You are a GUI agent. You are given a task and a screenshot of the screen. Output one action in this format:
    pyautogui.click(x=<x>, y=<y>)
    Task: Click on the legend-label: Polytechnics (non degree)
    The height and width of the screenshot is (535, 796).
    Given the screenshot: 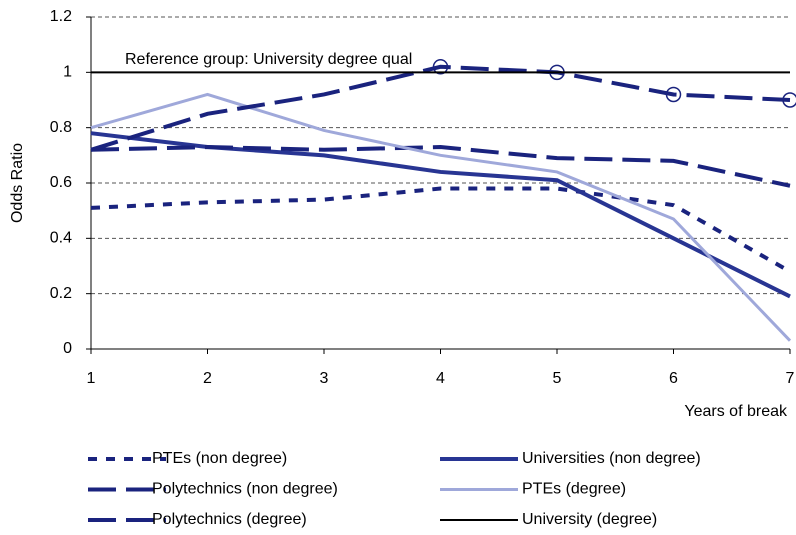 What is the action you would take?
    pyautogui.click(x=245, y=489)
    